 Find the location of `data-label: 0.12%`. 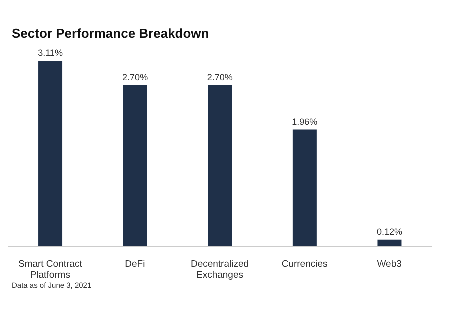

data-label: 0.12% is located at coordinates (389, 231).